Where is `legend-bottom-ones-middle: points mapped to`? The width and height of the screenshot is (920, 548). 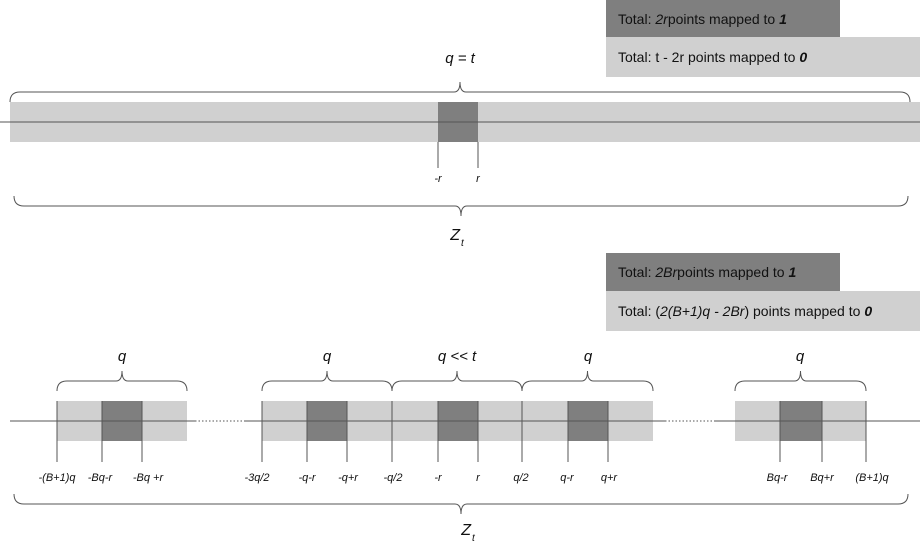 legend-bottom-ones-middle: points mapped to is located at coordinates (731, 272).